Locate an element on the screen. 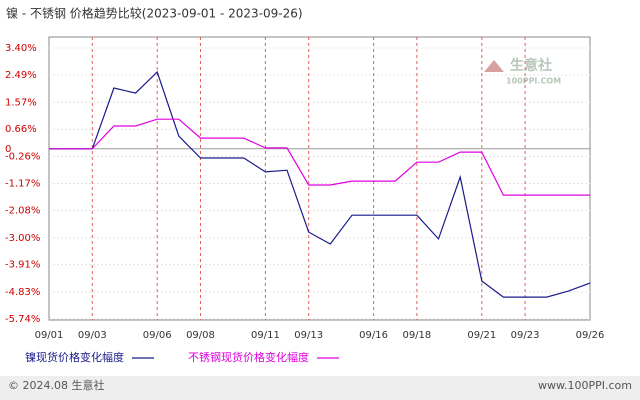 The image size is (640, 400). watermark-title: 生意社 is located at coordinates (531, 65).